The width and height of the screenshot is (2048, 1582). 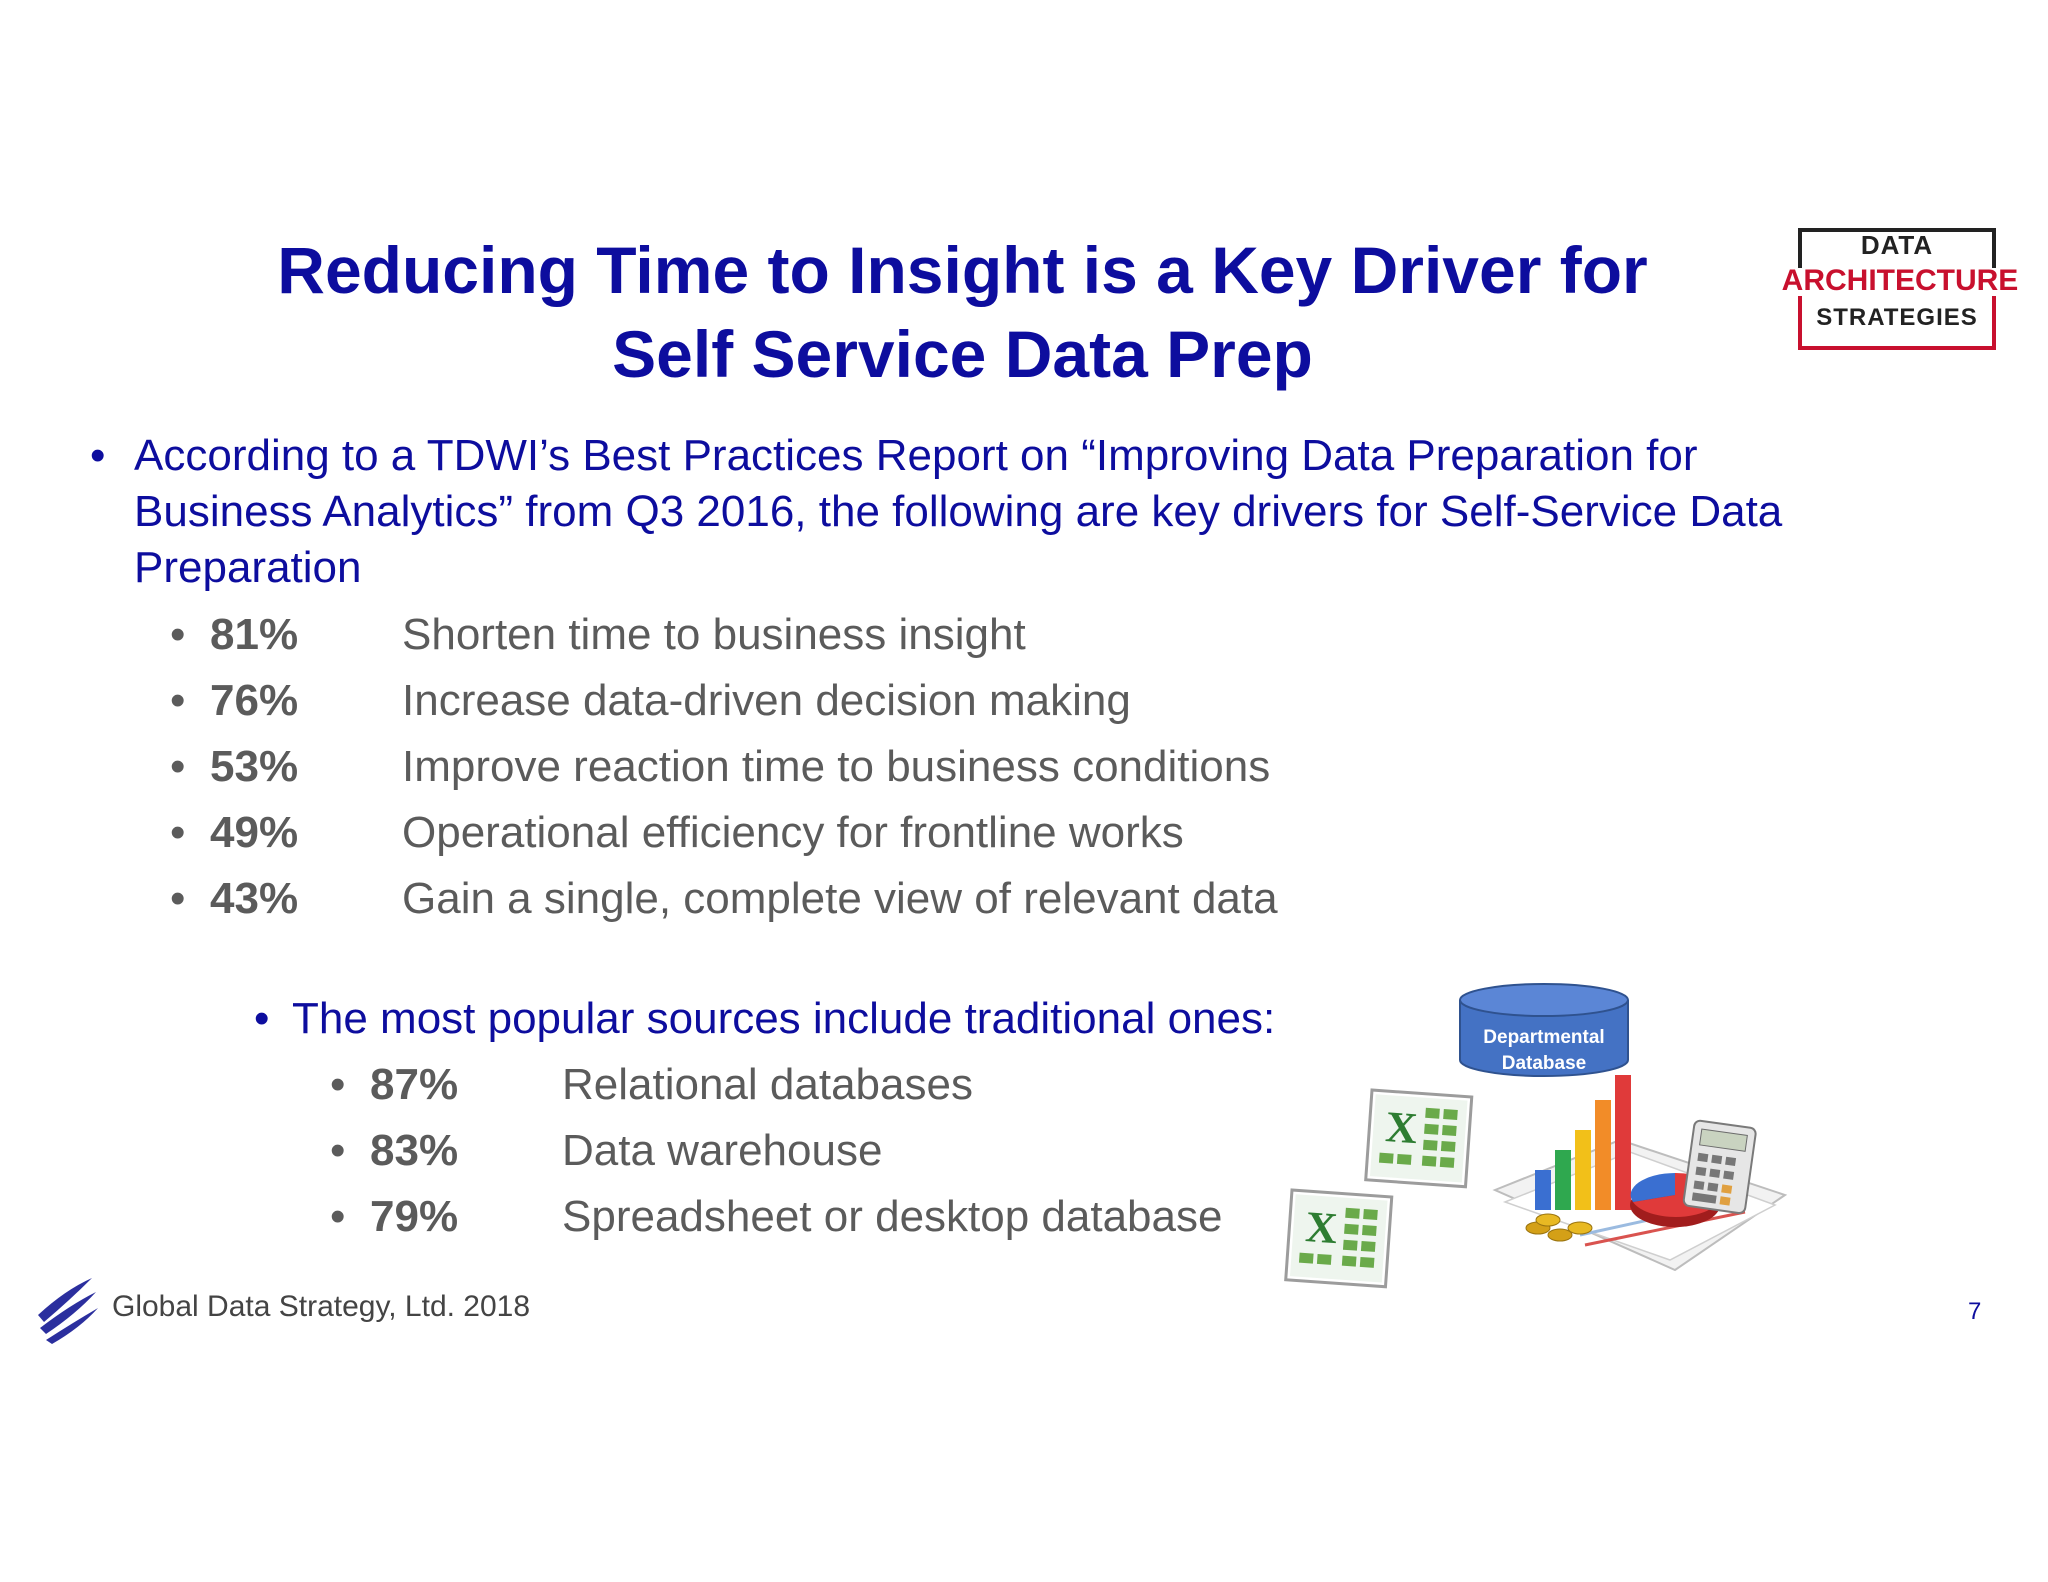 I want to click on source-label: Relational databases, so click(x=767, y=1084).